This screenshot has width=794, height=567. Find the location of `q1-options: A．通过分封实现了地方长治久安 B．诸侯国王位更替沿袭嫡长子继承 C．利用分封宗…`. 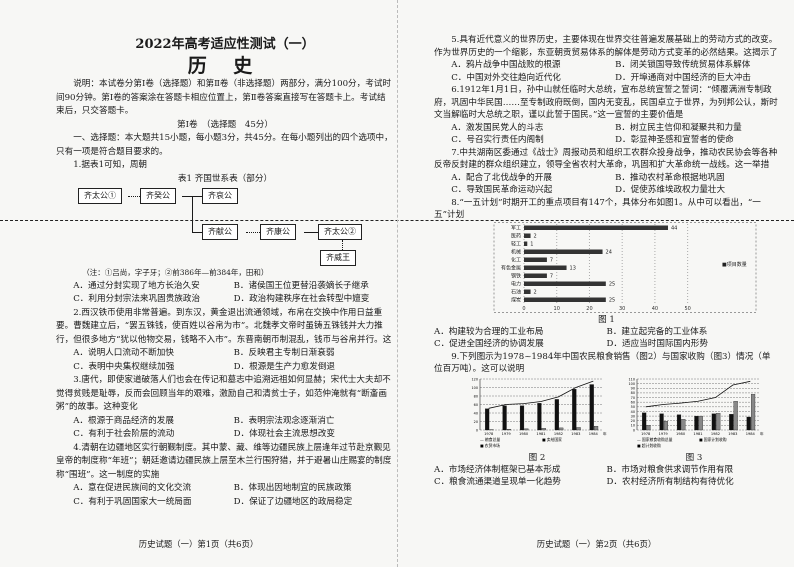

q1-options: A．通过分封实现了地方长治久安 B．诸侯国王位更替沿袭嫡长子继承 C．利用分封宗… is located at coordinates (225, 293).